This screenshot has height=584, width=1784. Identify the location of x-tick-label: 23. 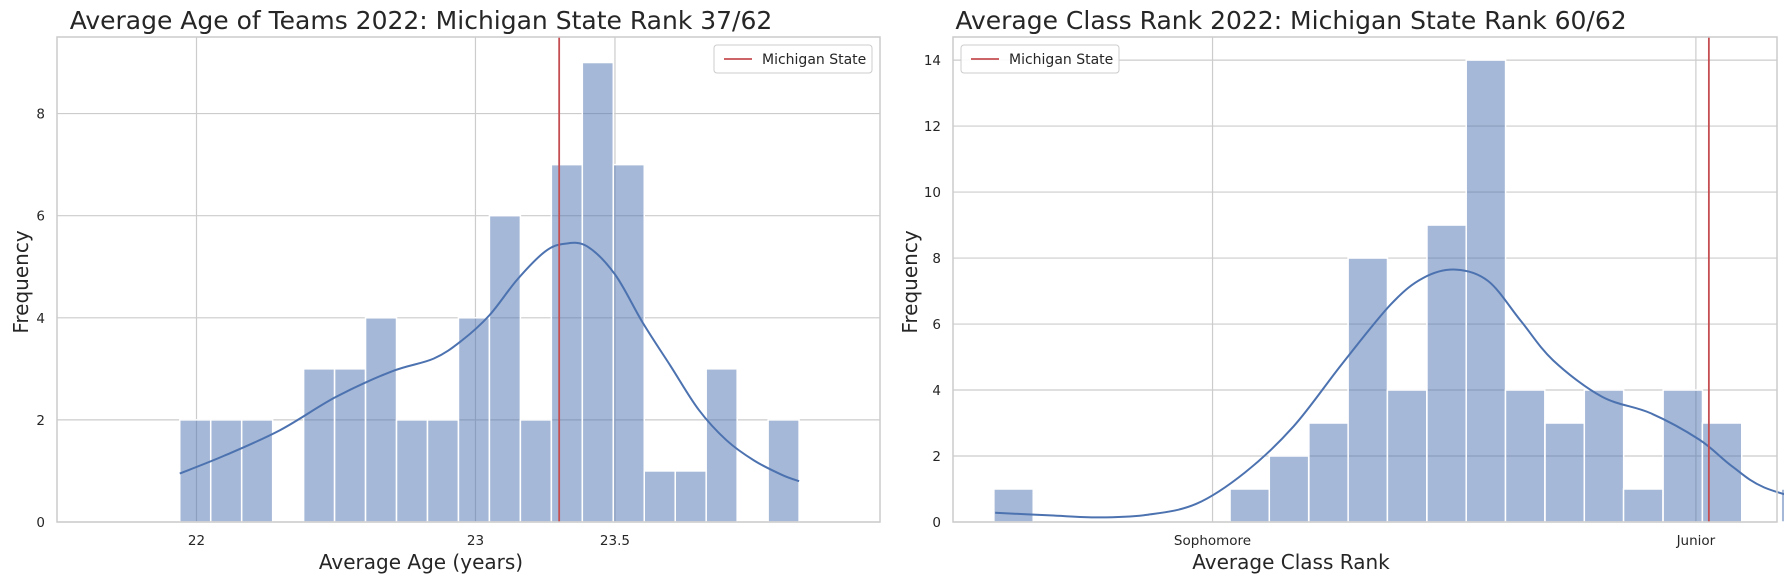
(475, 541).